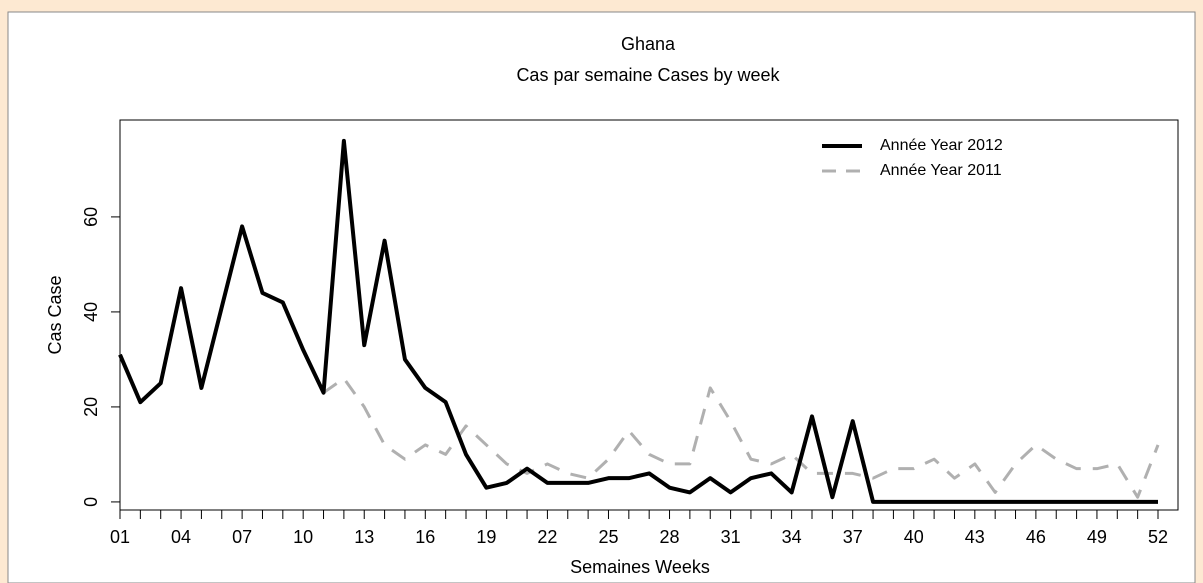  I want to click on y-tick-label: 60, so click(91, 217).